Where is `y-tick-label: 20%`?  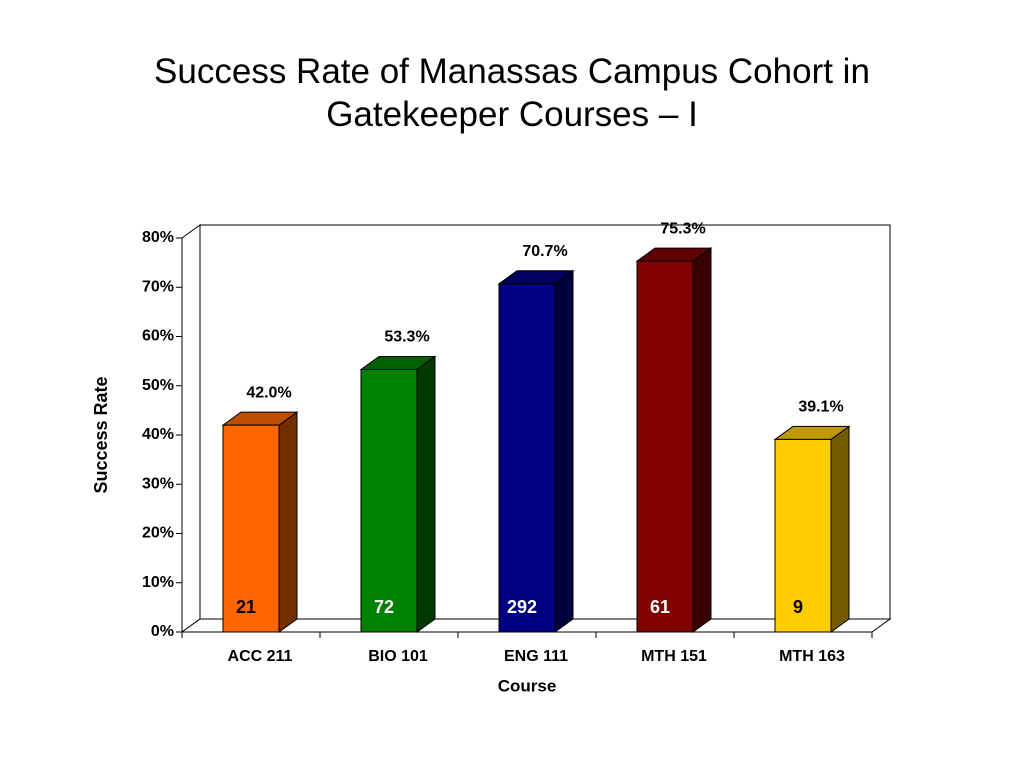
y-tick-label: 20% is located at coordinates (158, 533).